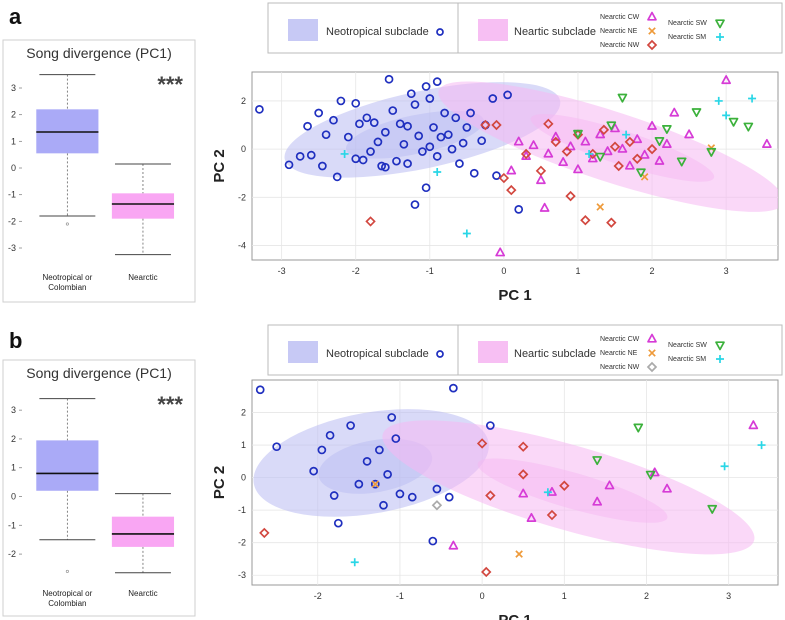 This screenshot has width=785, height=620. I want to click on category-label: Nearctic, so click(142, 277).